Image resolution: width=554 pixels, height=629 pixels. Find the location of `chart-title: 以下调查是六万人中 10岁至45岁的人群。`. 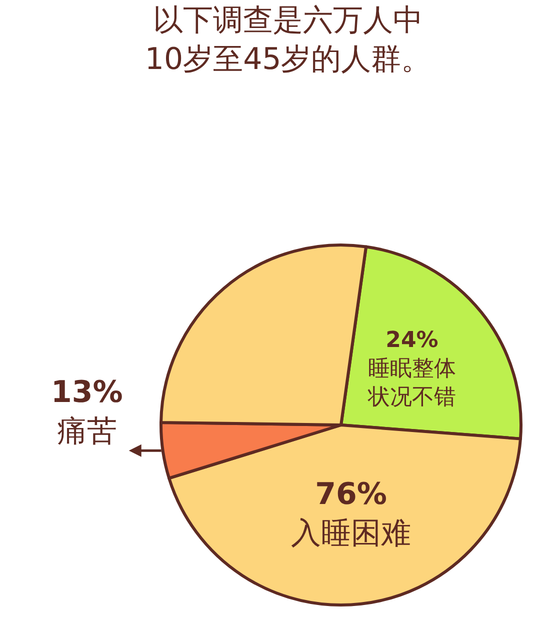

chart-title: 以下调查是六万人中 10岁至45岁的人群。 is located at coordinates (288, 40).